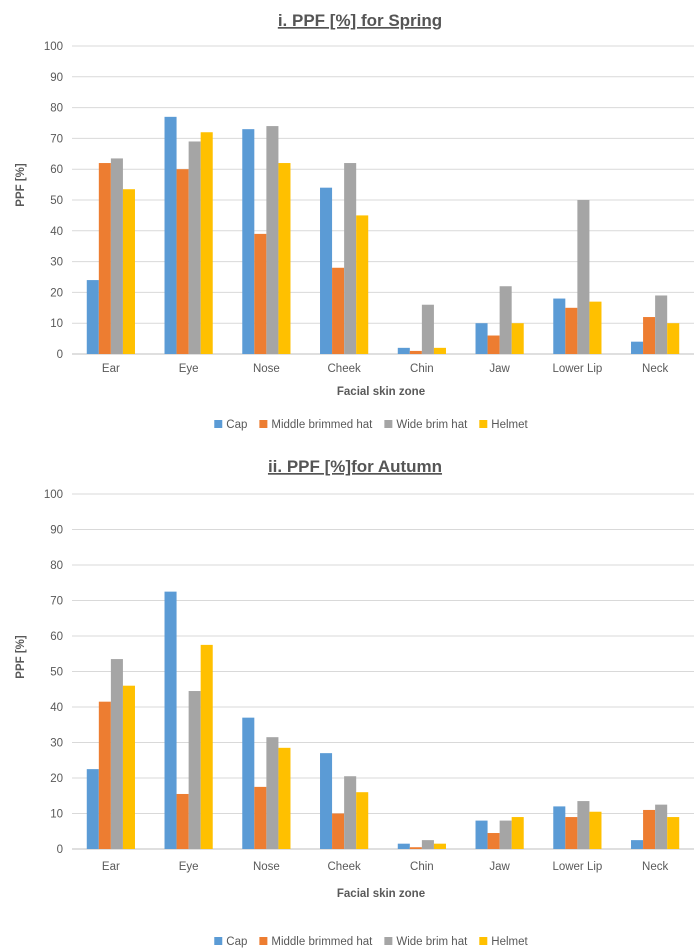  What do you see at coordinates (381, 392) in the screenshot?
I see `x-axis-title: Facial skin zone` at bounding box center [381, 392].